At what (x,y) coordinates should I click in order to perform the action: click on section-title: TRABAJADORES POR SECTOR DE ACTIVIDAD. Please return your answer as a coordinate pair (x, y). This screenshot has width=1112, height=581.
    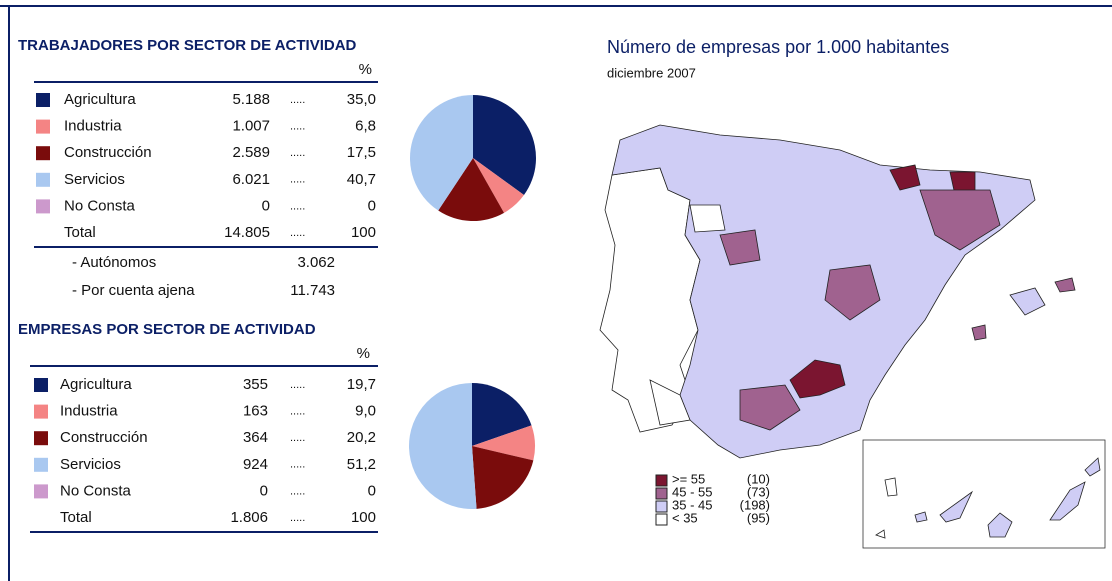
    Looking at the image, I should click on (187, 45).